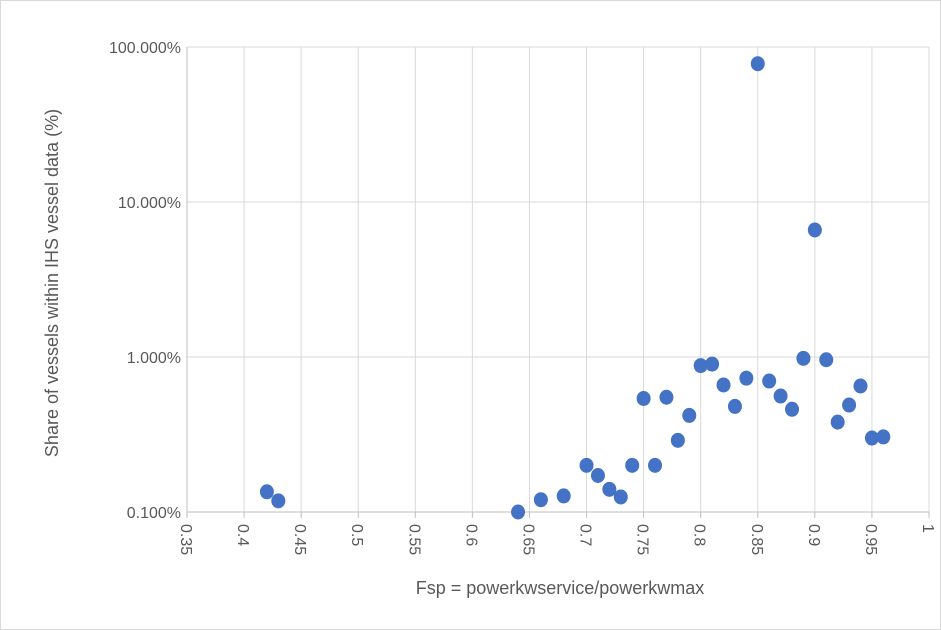  What do you see at coordinates (145, 281) in the screenshot?
I see `y-tick-labels: 0.100% 1.000% 10.000% 100.000%` at bounding box center [145, 281].